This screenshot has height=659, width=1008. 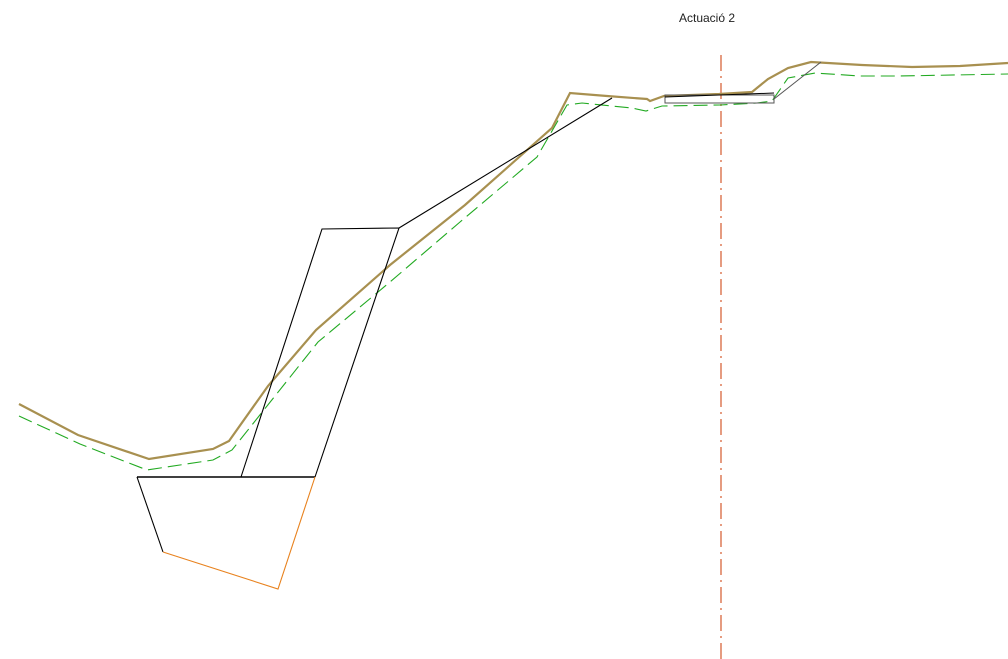 What do you see at coordinates (707, 18) in the screenshot?
I see `annotation-label: Actuació 2` at bounding box center [707, 18].